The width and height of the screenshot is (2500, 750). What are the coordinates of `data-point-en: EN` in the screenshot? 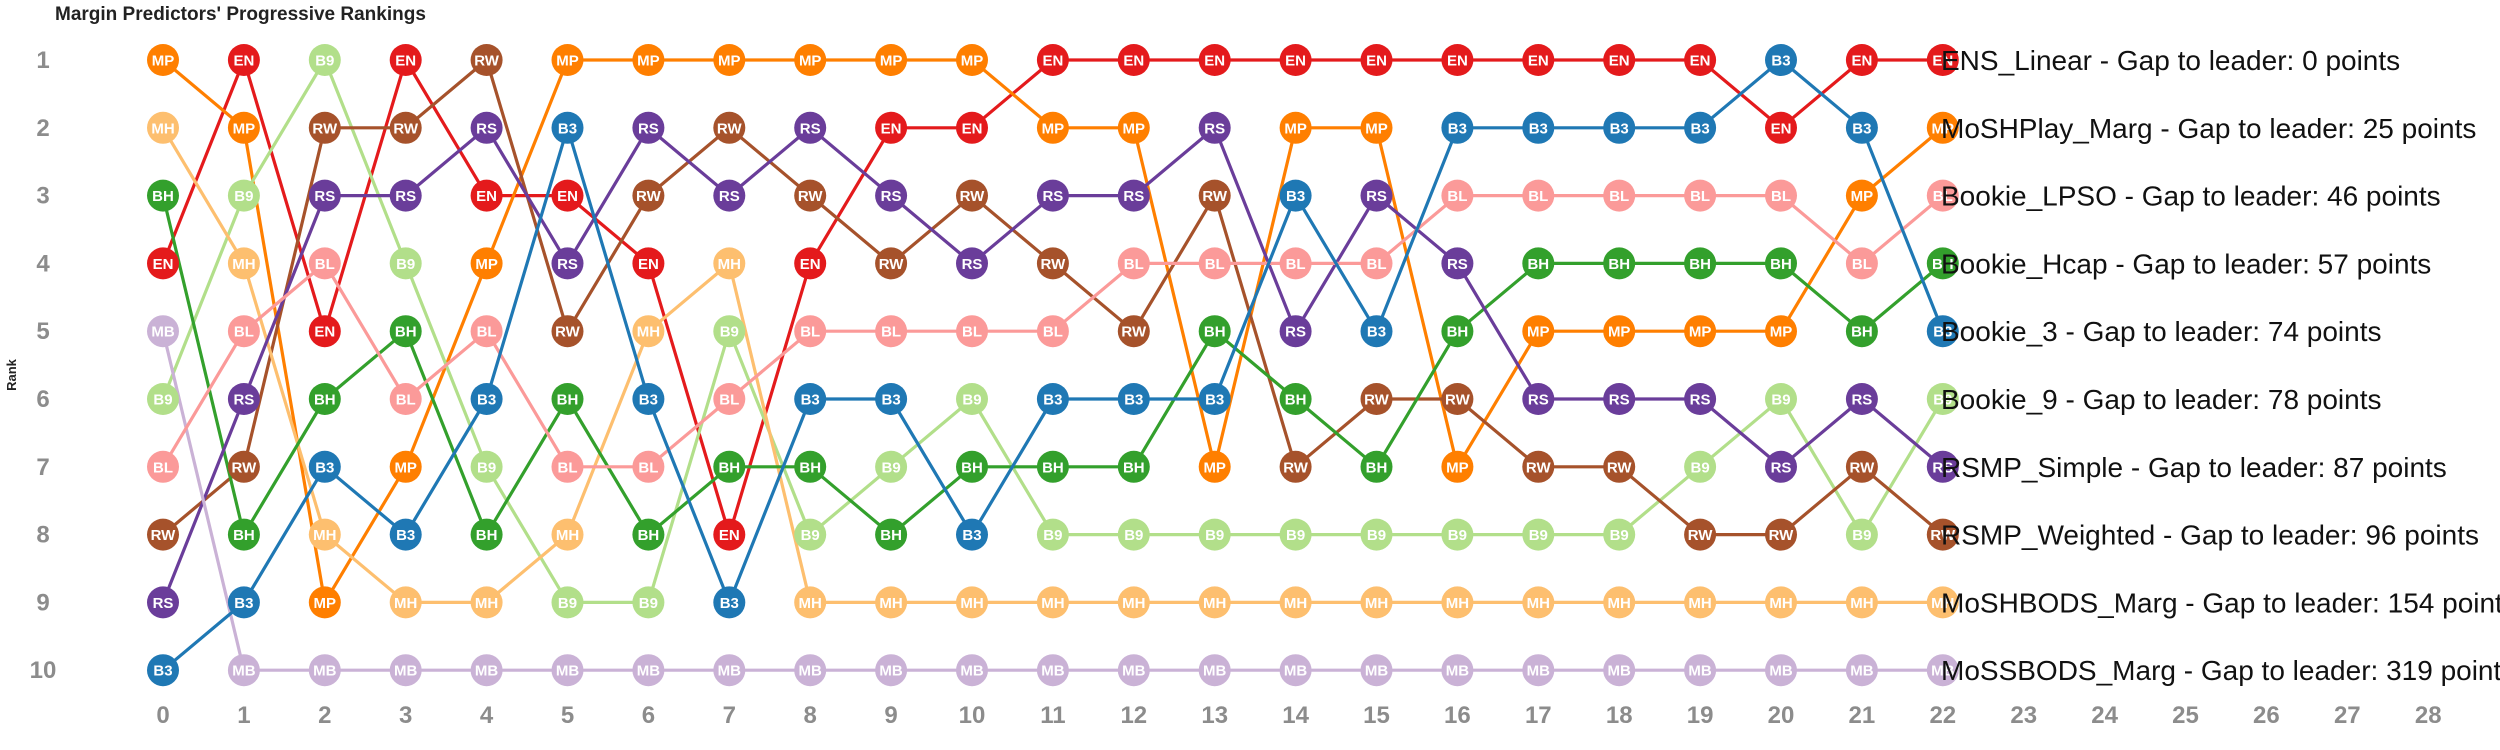 It's located at (810, 263).